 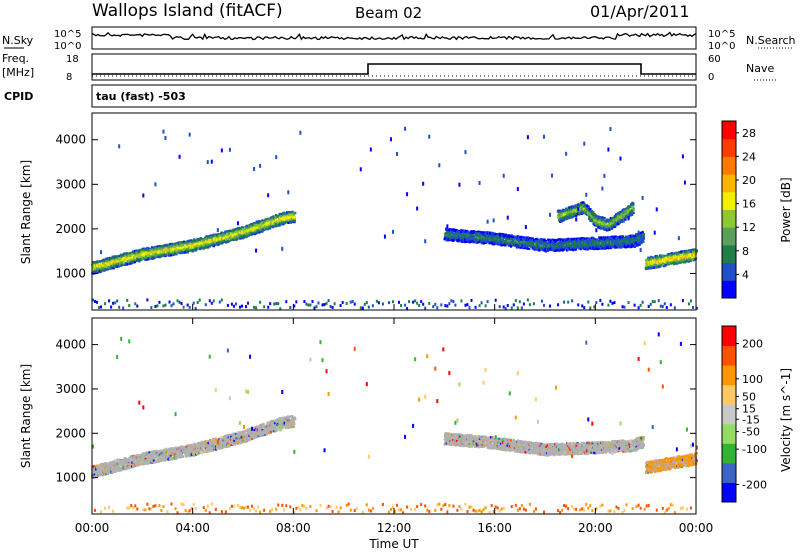 I want to click on nsearch-label: N.Search, so click(x=771, y=40).